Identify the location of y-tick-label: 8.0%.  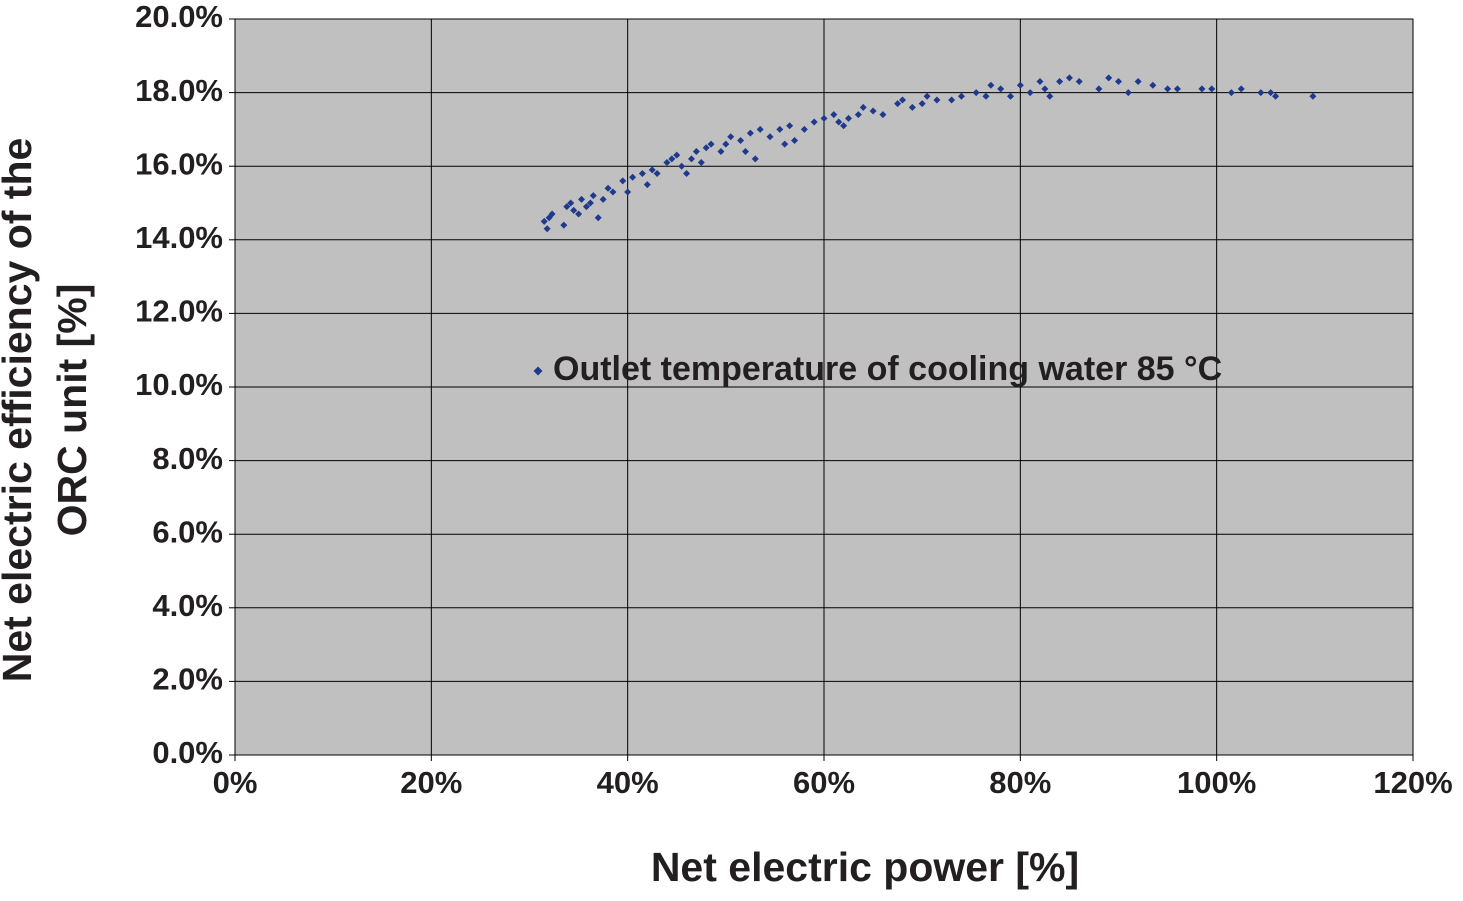
(187, 458).